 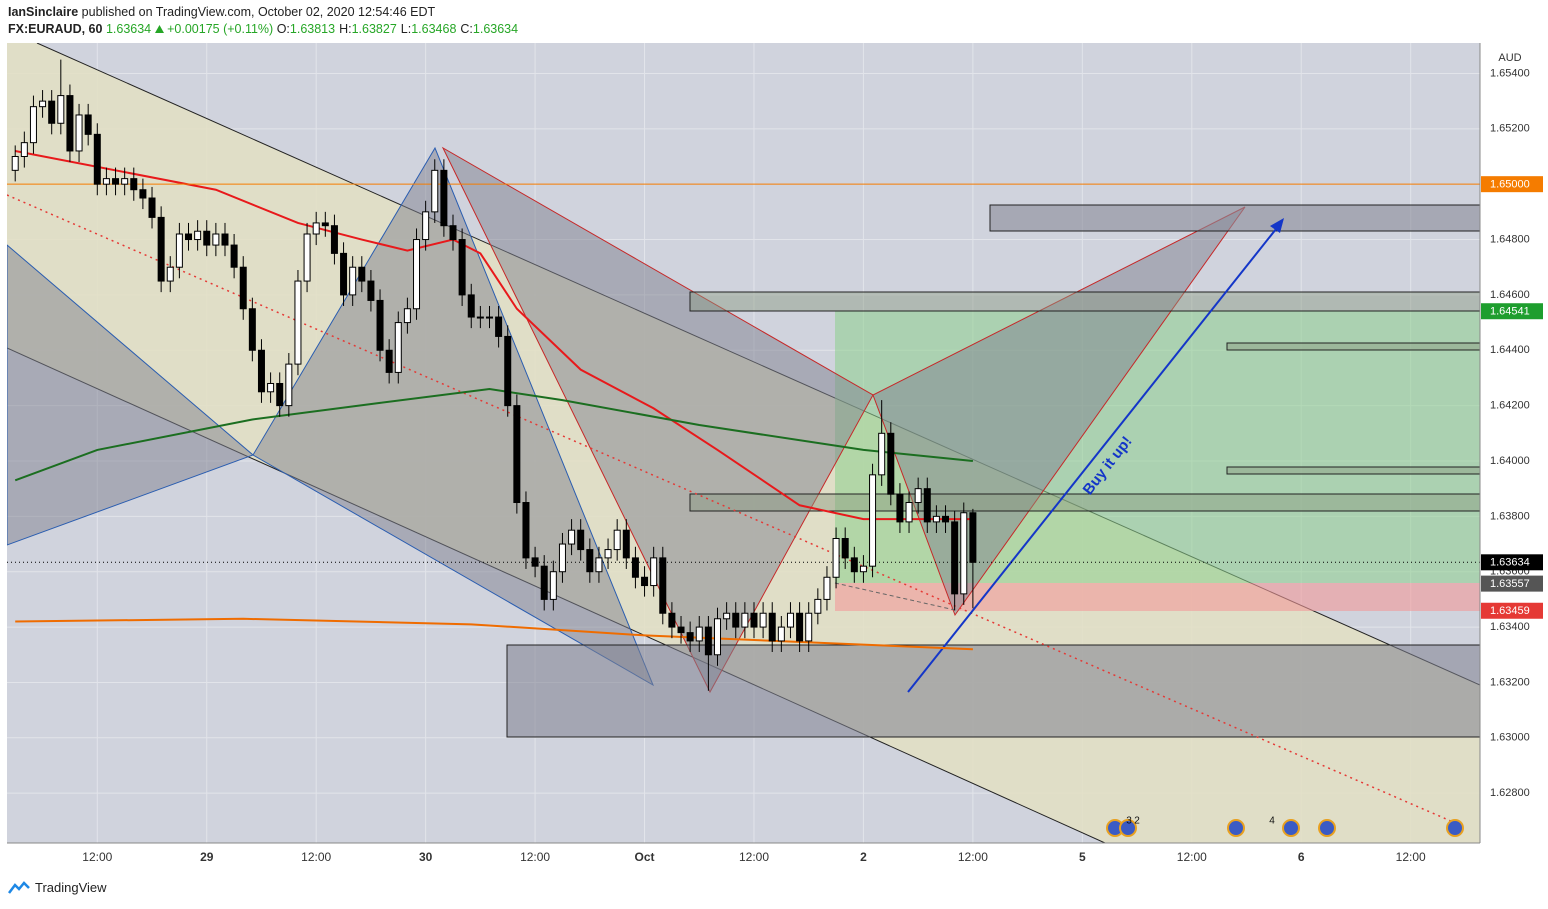 I want to click on currency-label: AUD, so click(x=1509, y=58).